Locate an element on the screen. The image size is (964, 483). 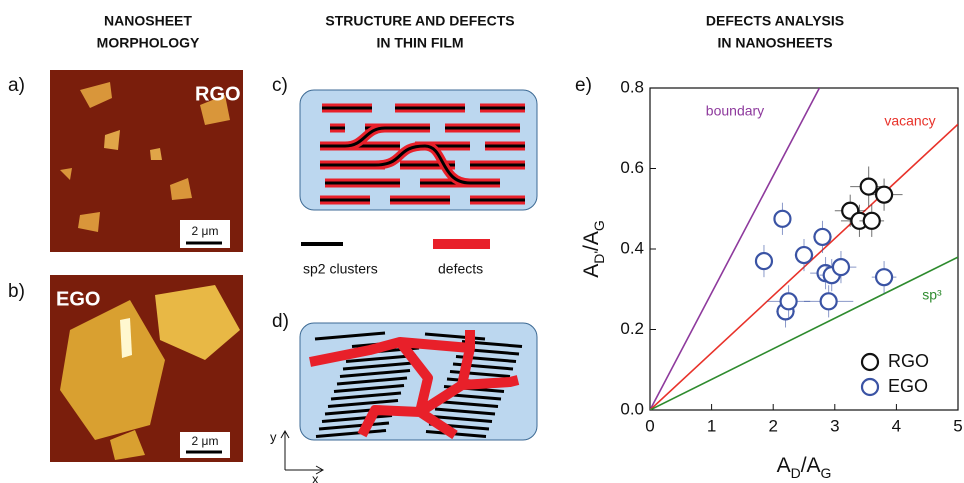
defect-network is located at coordinates (414, 385).